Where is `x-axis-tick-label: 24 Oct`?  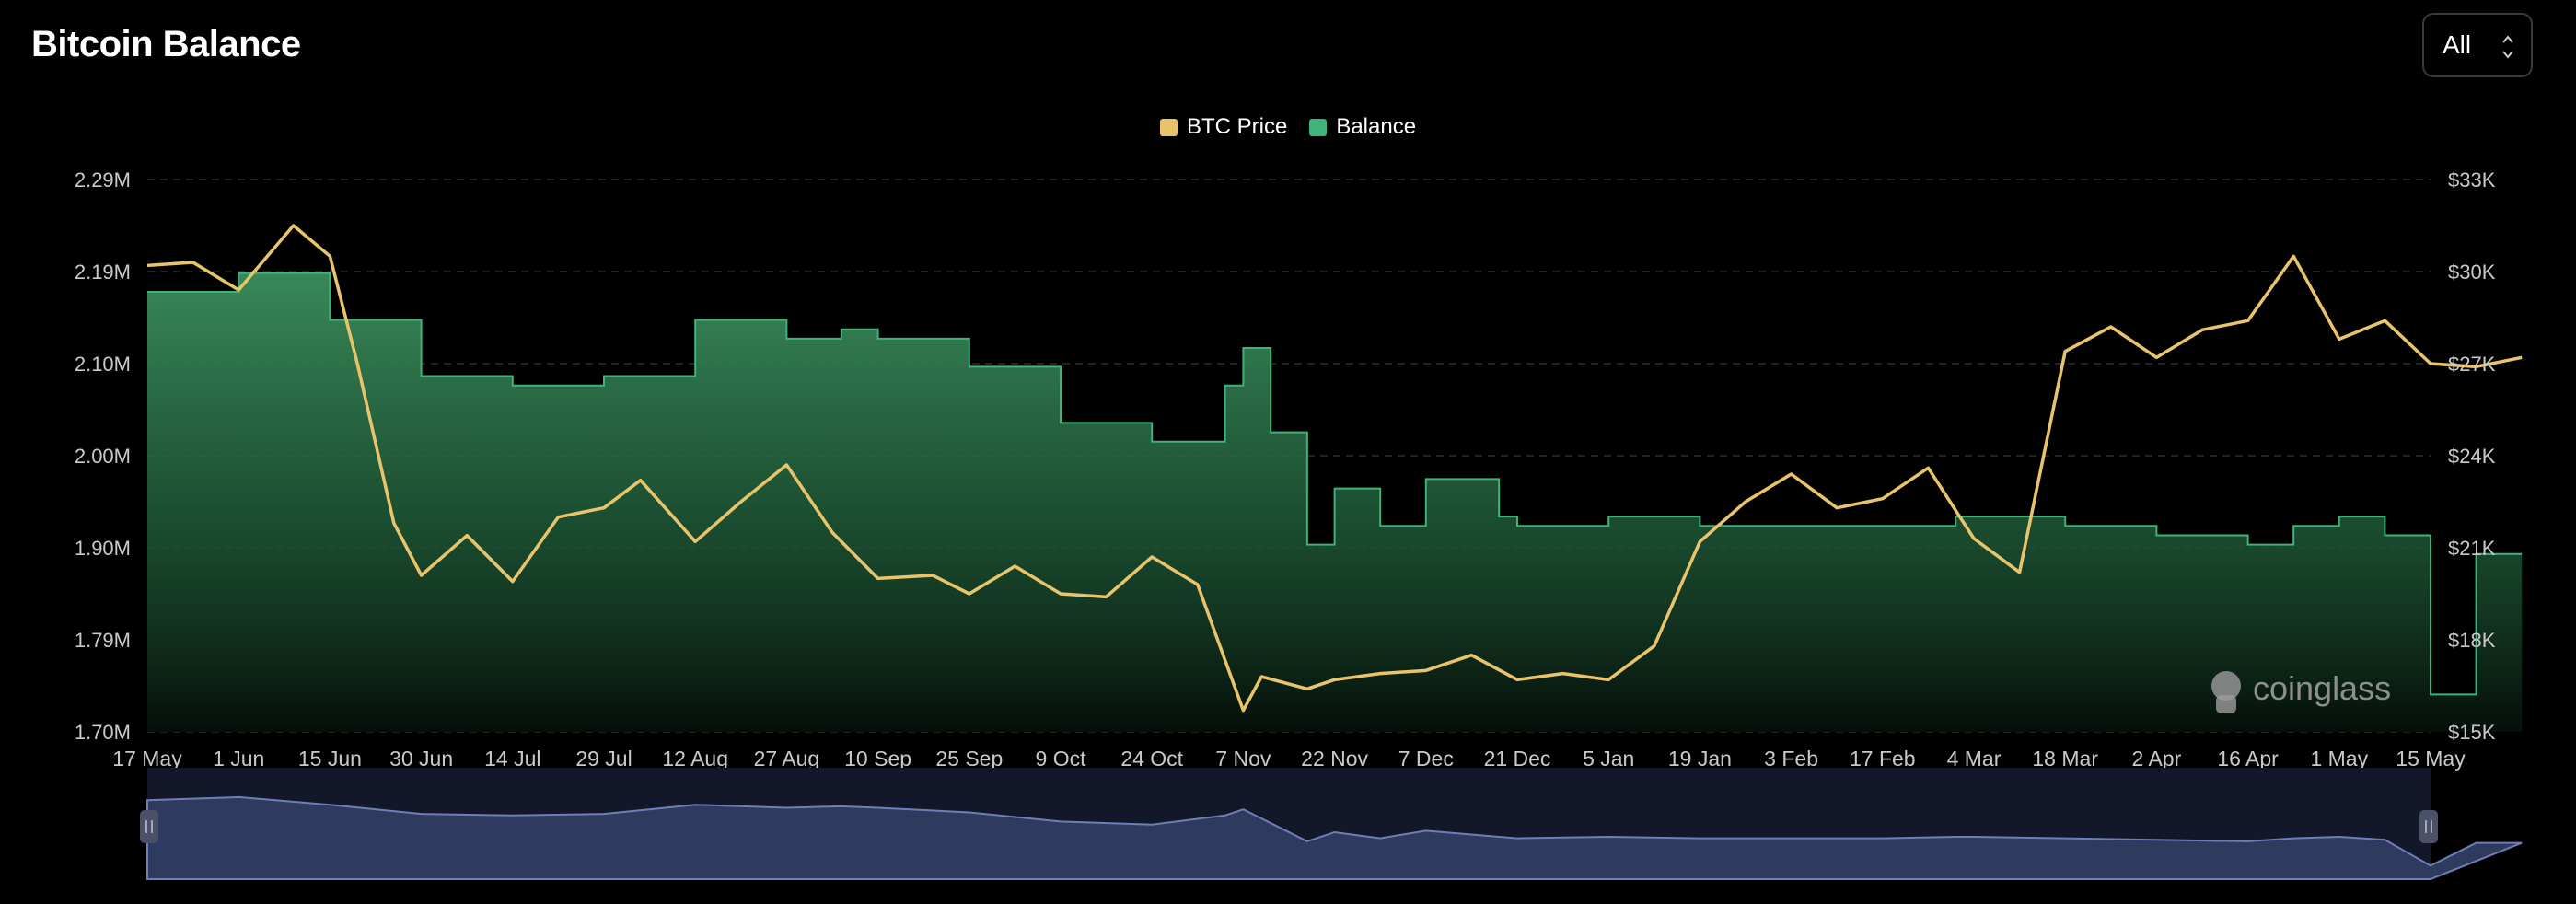
x-axis-tick-label: 24 Oct is located at coordinates (1151, 759).